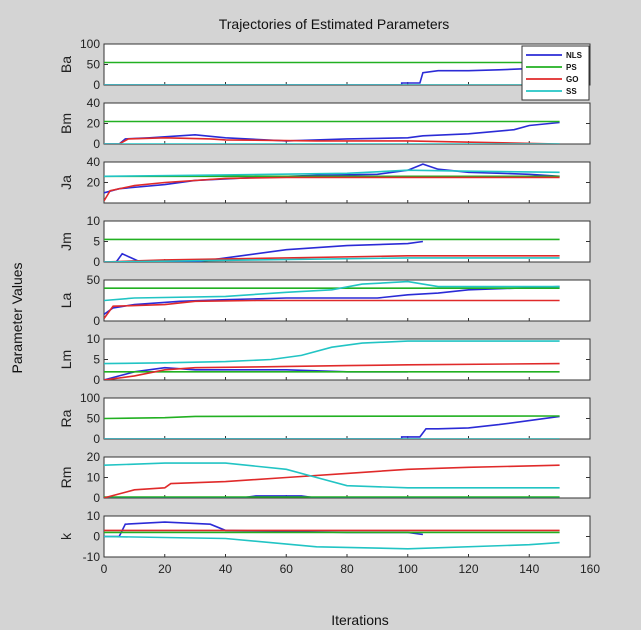 The image size is (641, 630). Describe the element at coordinates (94, 124) in the screenshot. I see `panel-bm-ytick-label-1: 20` at that location.